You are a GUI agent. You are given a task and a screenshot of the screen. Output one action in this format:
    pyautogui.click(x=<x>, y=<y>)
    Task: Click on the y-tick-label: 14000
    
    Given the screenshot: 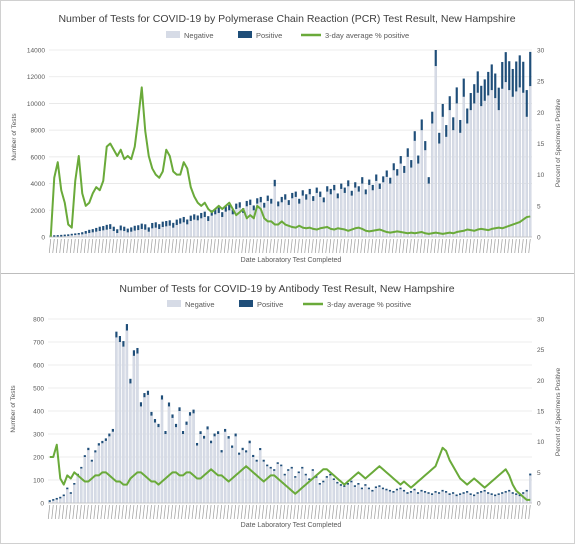 What is the action you would take?
    pyautogui.click(x=36, y=51)
    